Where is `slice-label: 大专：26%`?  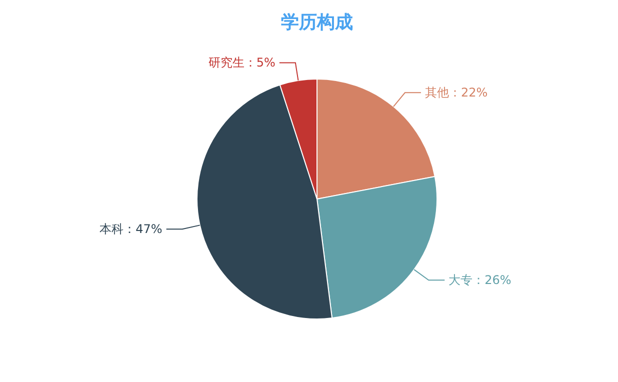
slice-label: 大专：26% is located at coordinates (480, 280).